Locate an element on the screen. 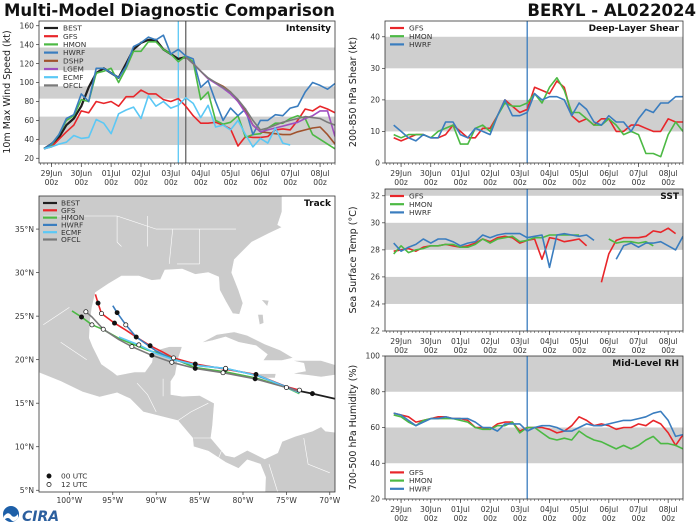  cira-logo-text: CIRA is located at coordinates (40, 517).